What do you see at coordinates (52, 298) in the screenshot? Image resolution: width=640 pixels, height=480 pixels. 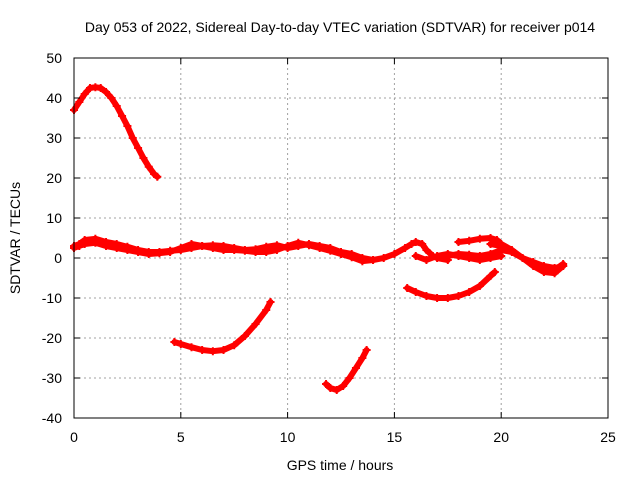 I see `y-tick-label: -10` at bounding box center [52, 298].